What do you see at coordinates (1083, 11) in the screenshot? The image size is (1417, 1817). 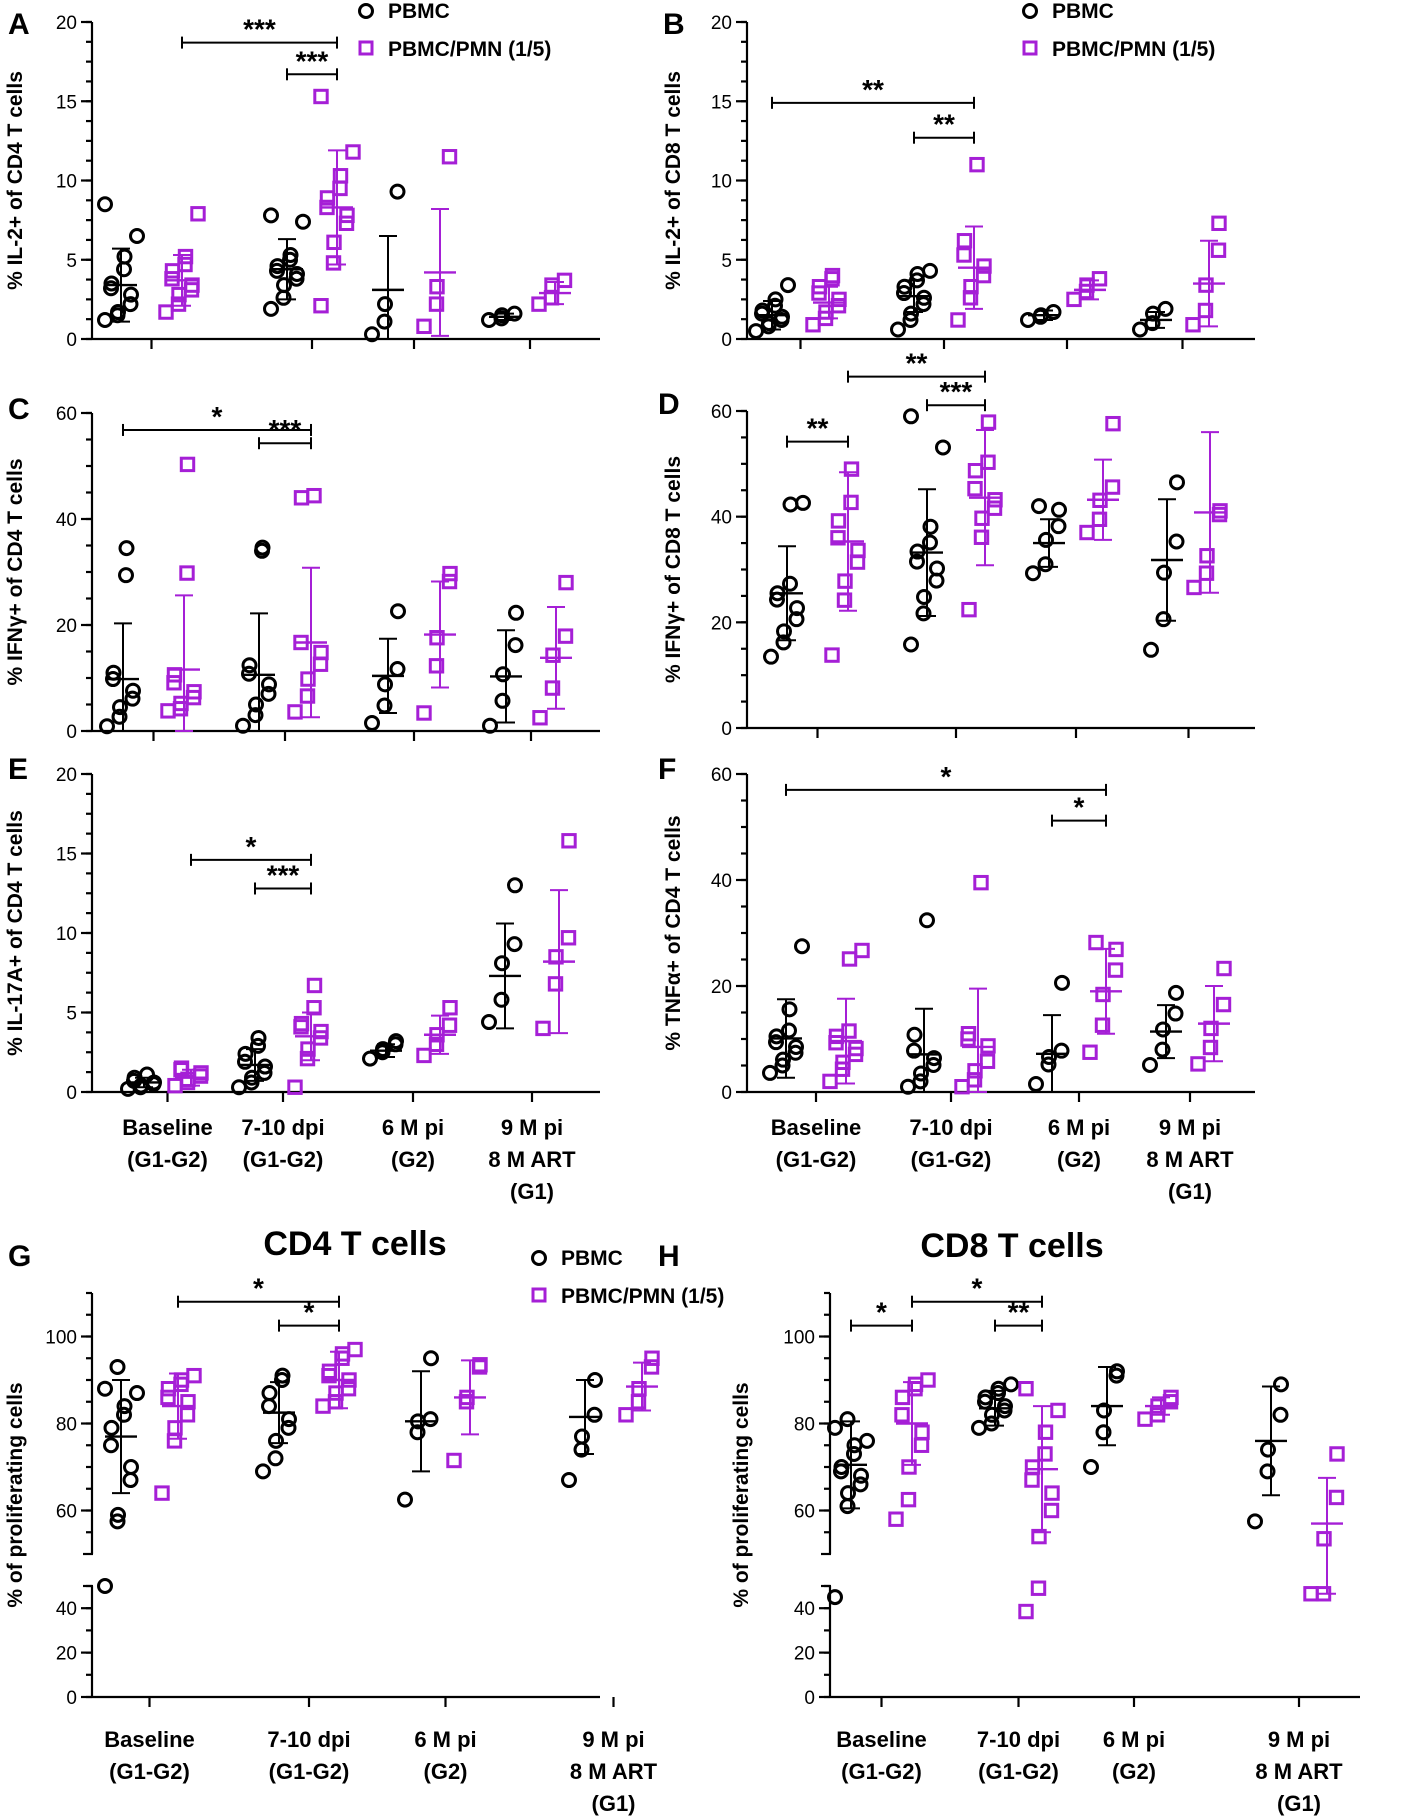 I see `legend-label-pbmc: PBMC` at bounding box center [1083, 11].